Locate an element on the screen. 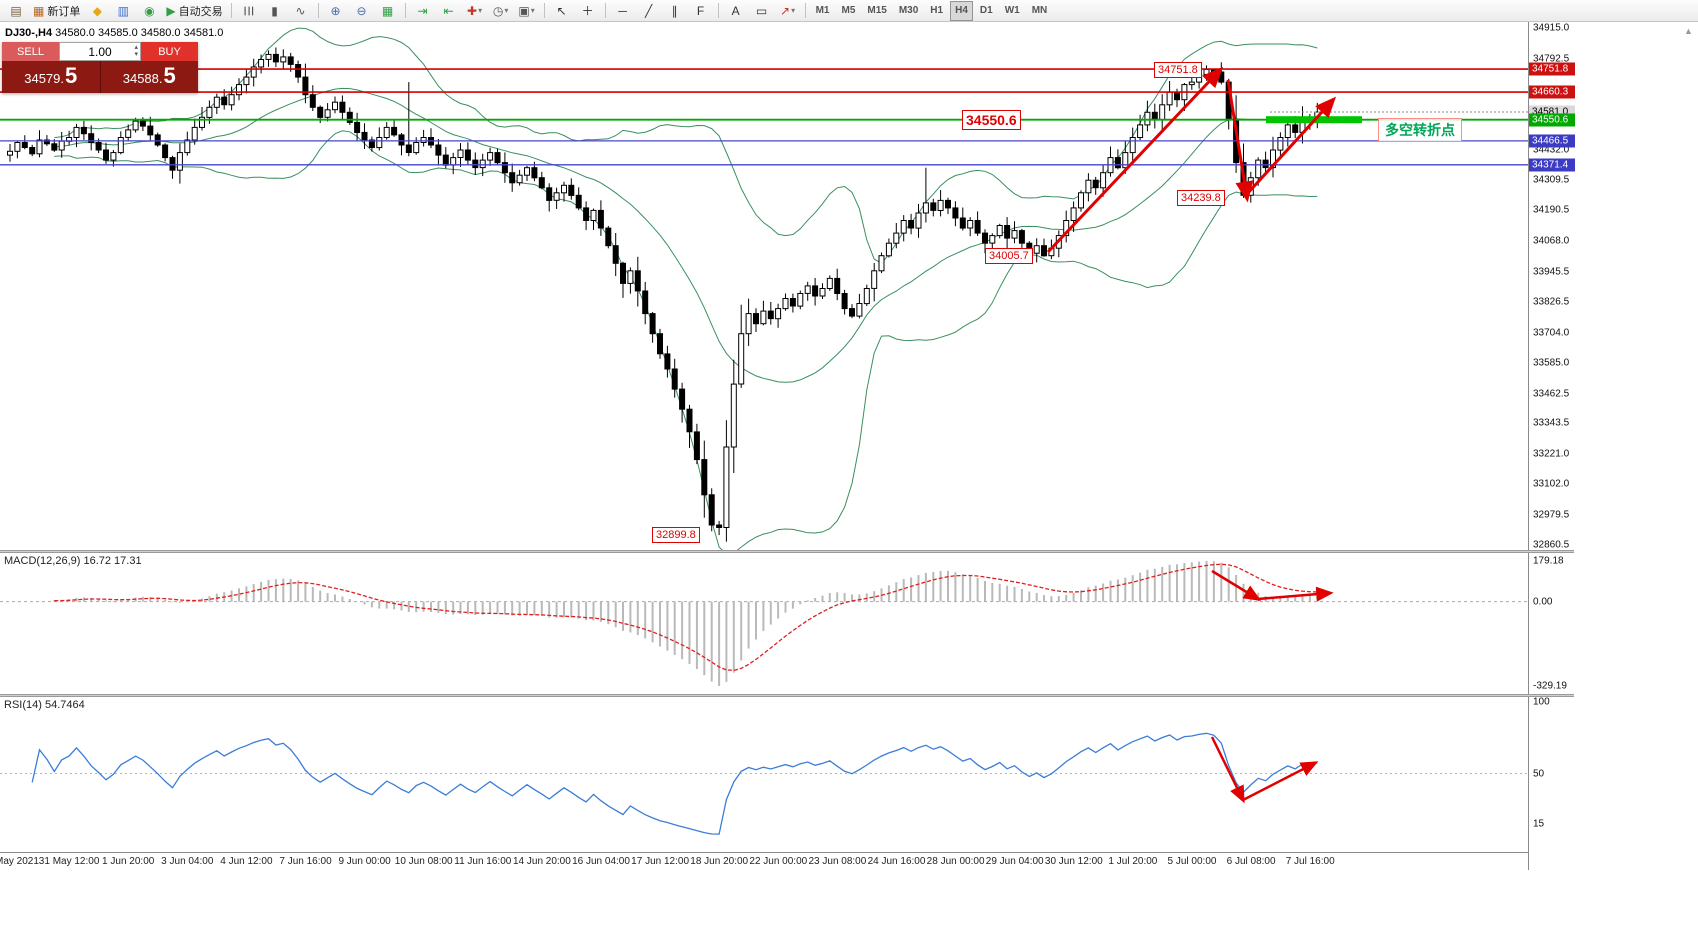 This screenshot has height=940, width=1698. templates-button: ▣ ▾ is located at coordinates (527, 11).